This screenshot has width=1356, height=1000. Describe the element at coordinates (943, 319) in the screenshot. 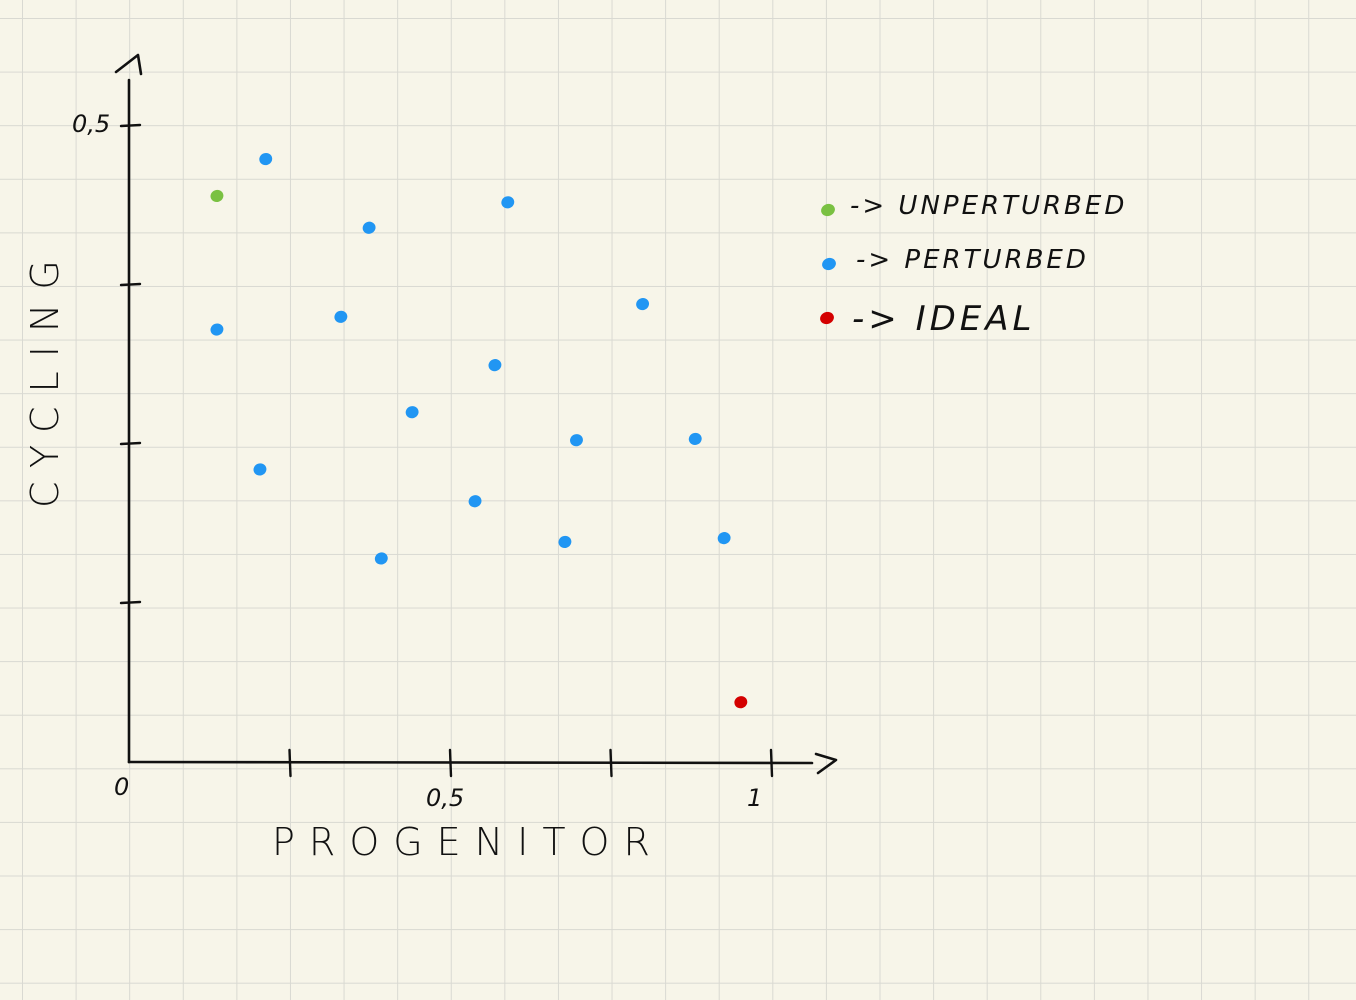

I see `legend-ideal-label: -> IDEAL` at that location.